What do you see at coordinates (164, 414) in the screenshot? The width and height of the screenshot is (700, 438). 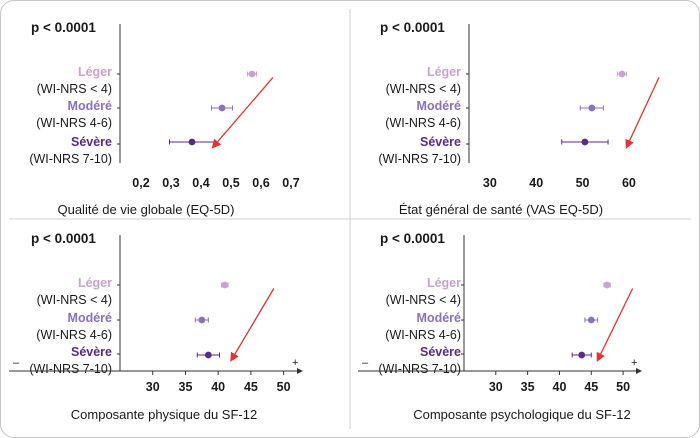 I see `x-axis-title: Composante physique du SF-12` at bounding box center [164, 414].